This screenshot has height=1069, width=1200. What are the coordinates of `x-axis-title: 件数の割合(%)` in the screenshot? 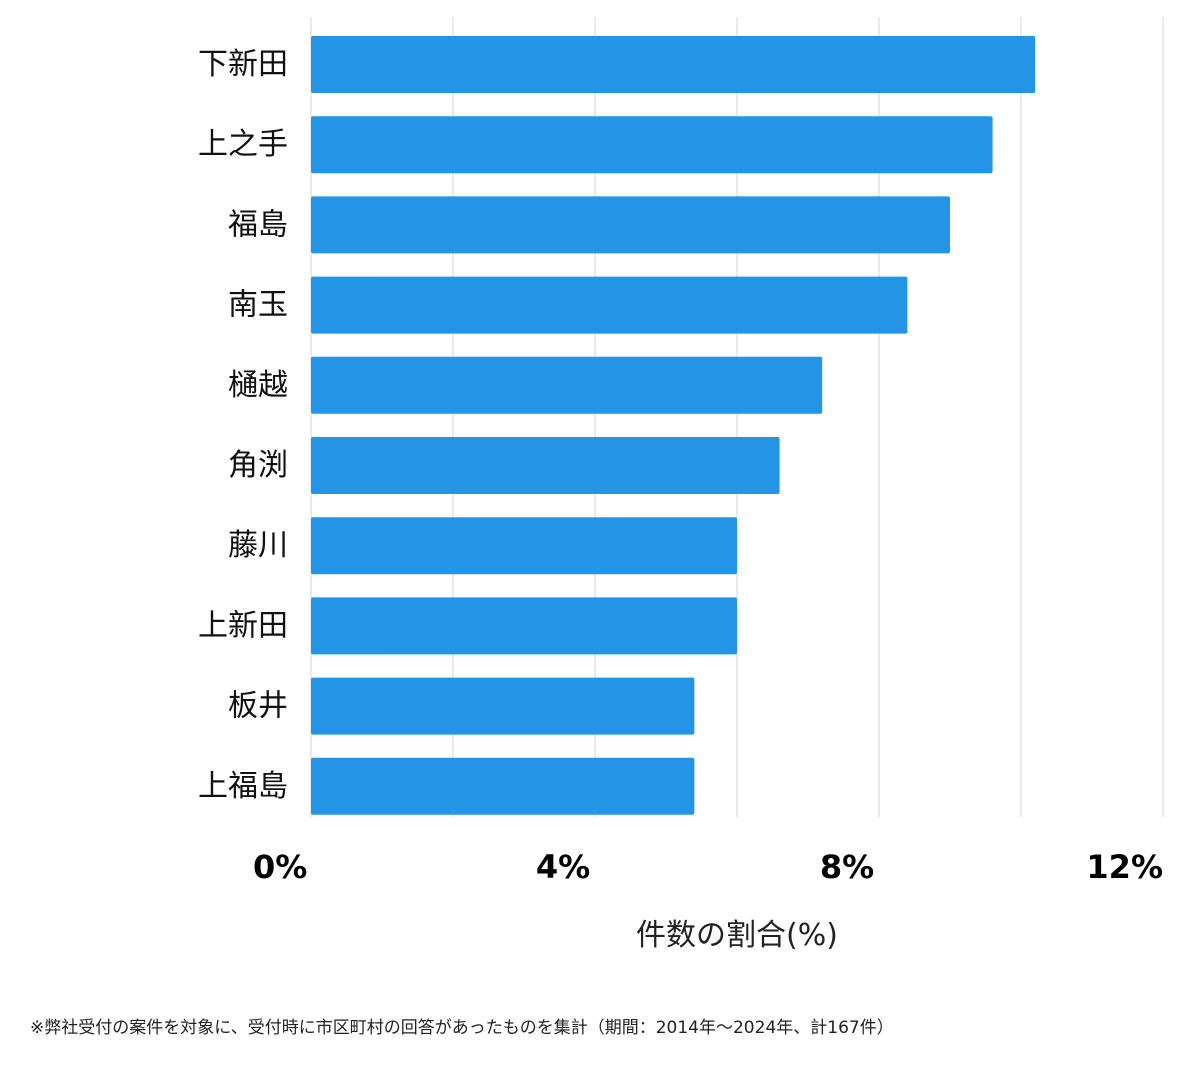 It's located at (737, 935).